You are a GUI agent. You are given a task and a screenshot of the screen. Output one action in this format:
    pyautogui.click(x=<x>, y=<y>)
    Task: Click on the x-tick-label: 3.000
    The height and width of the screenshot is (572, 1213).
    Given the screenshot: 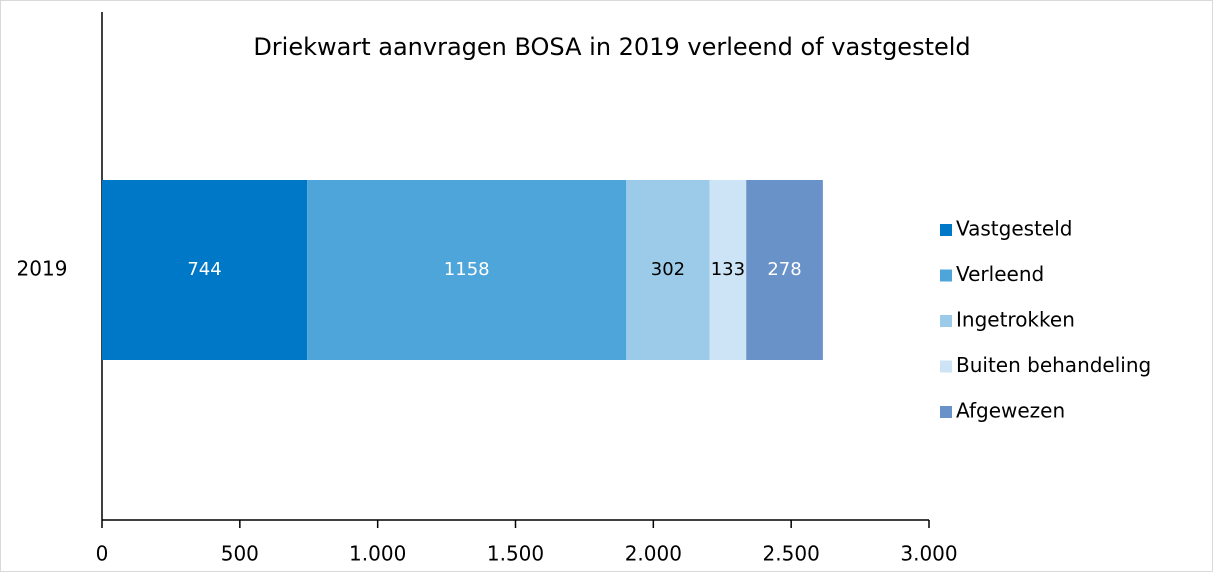 What is the action you would take?
    pyautogui.click(x=928, y=554)
    